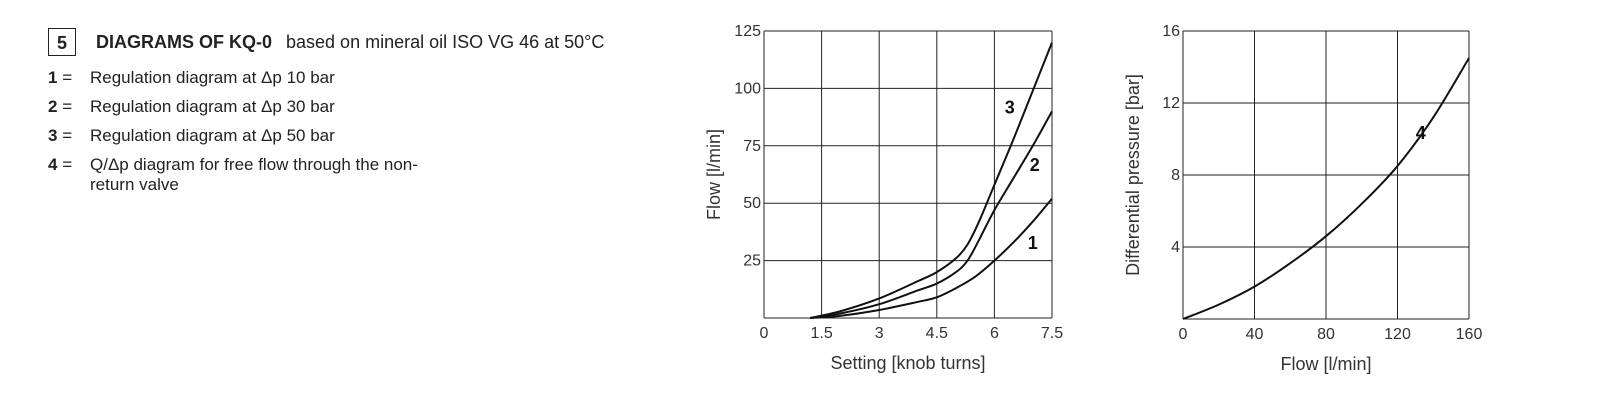  What do you see at coordinates (937, 333) in the screenshot?
I see `x-tick-label: 4.5` at bounding box center [937, 333].